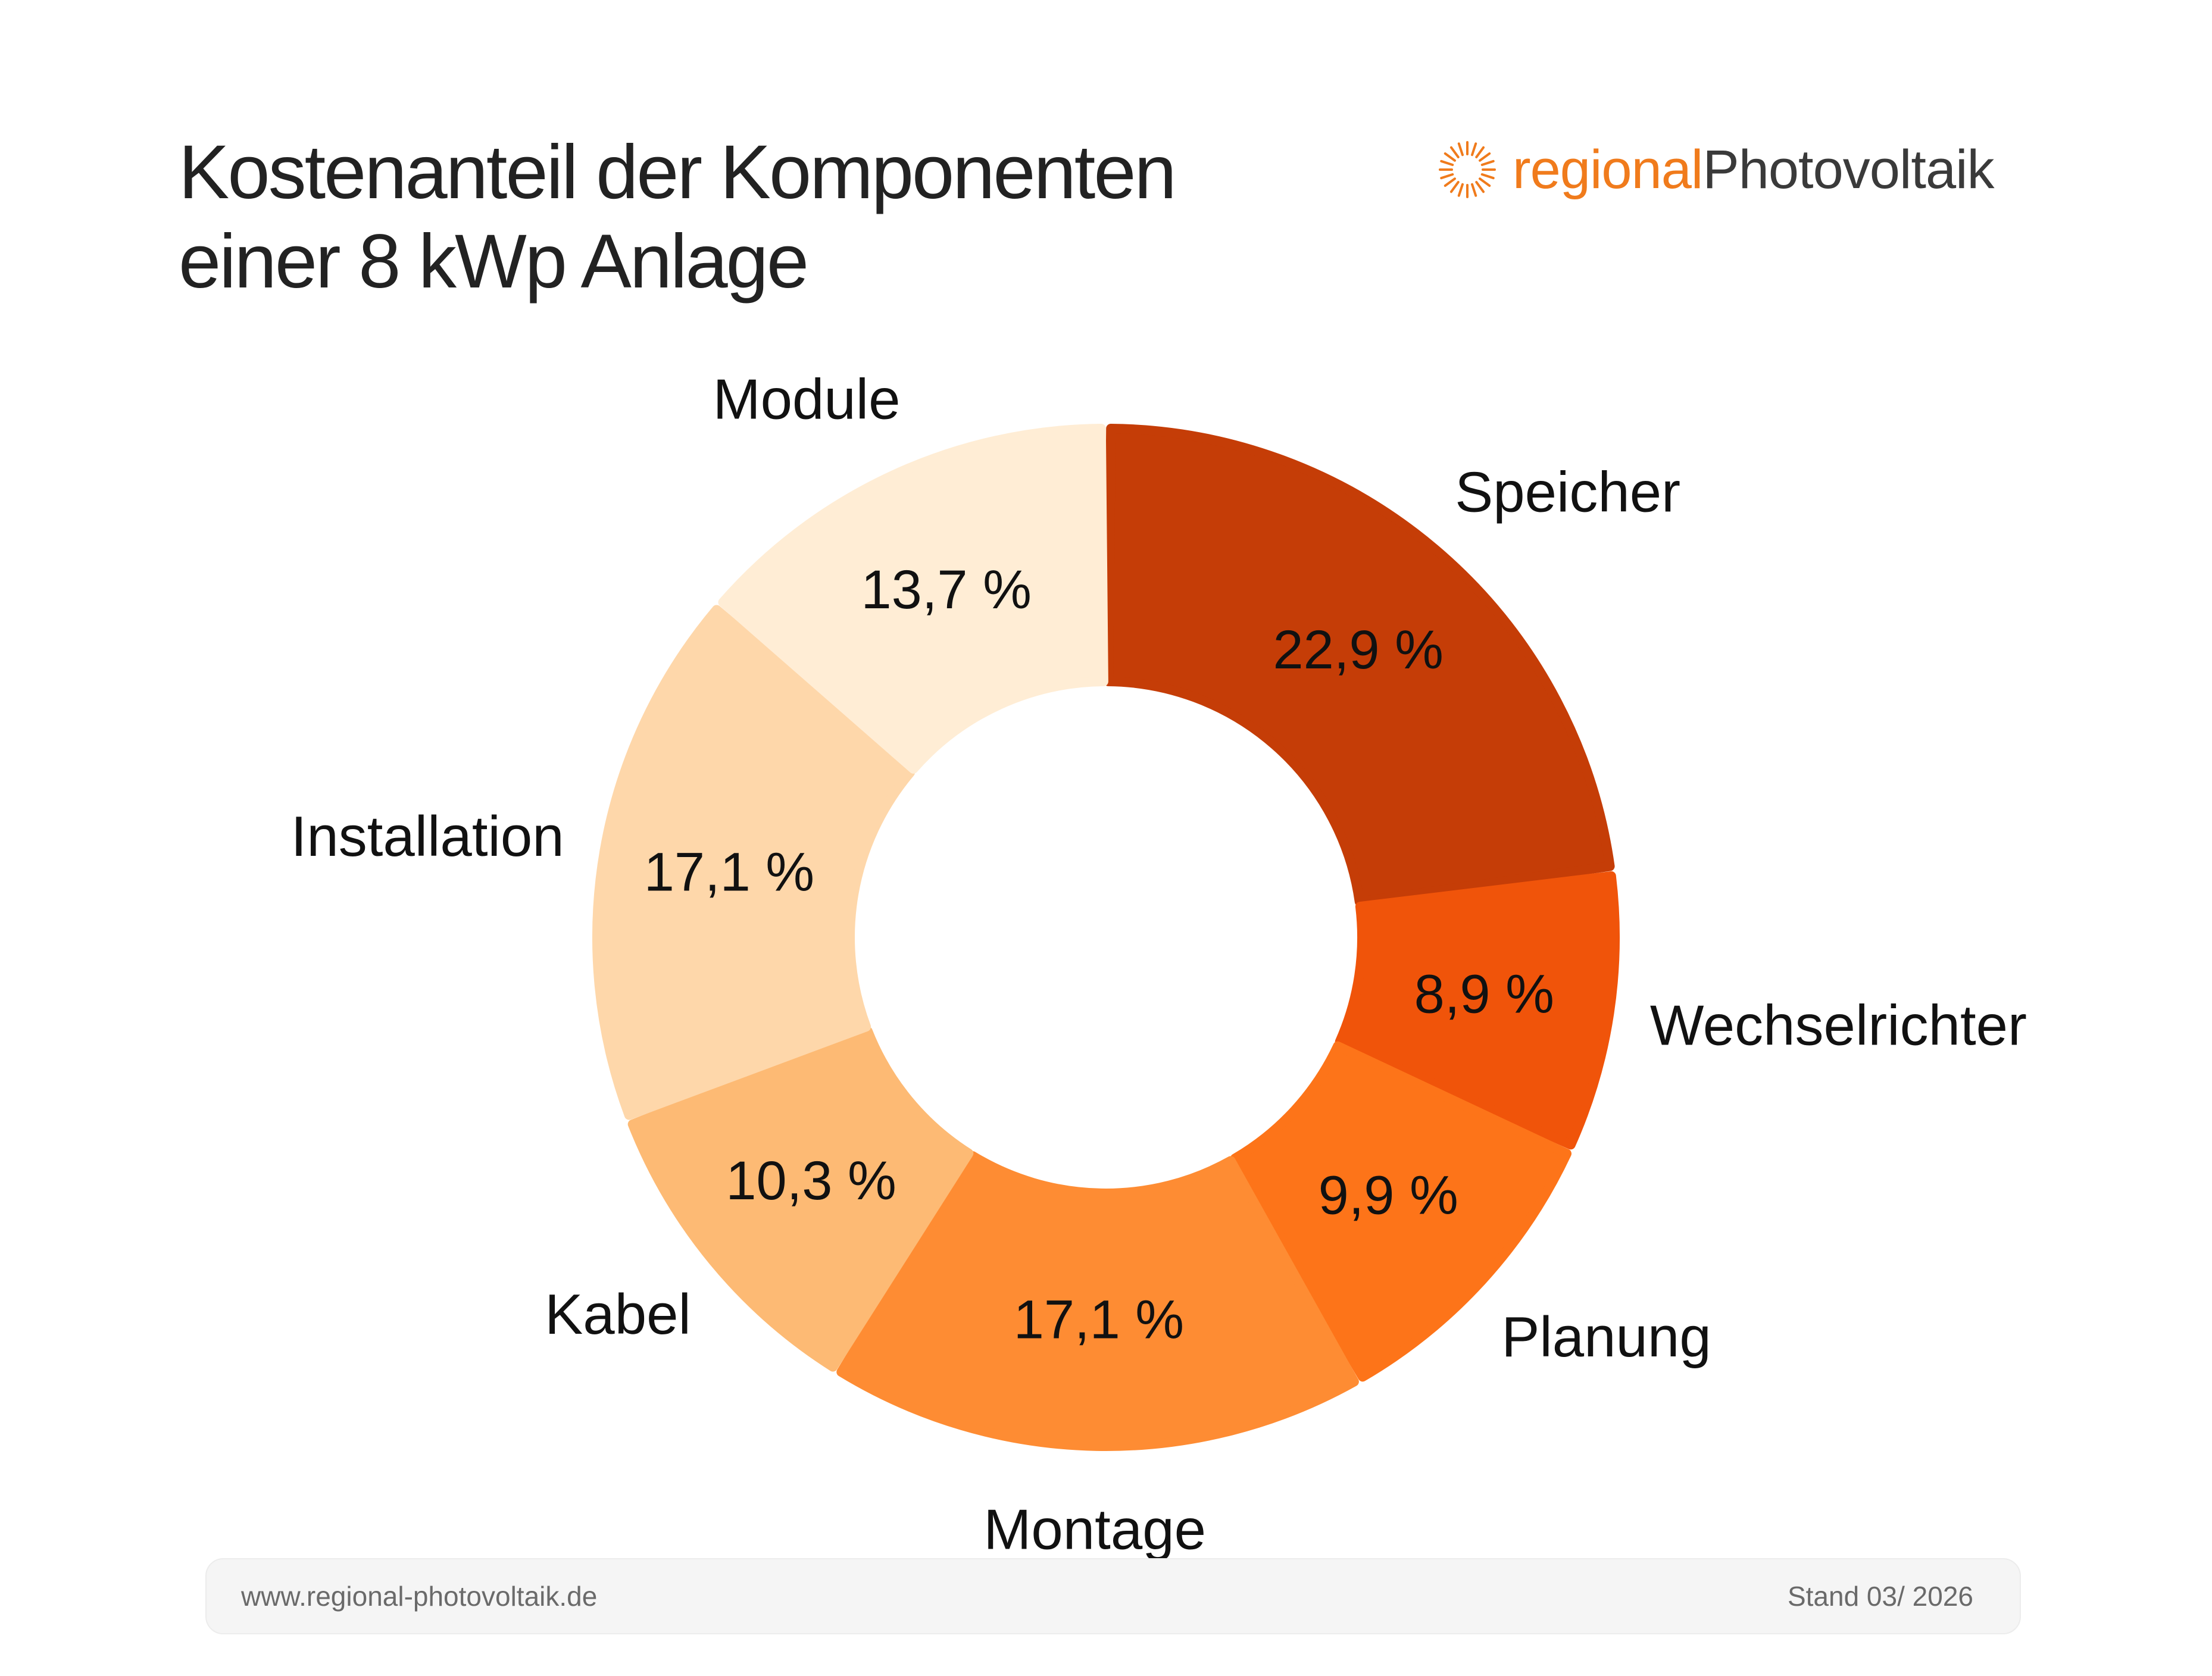 The image size is (2212, 1676). Describe the element at coordinates (1094, 1529) in the screenshot. I see `category-label-montage: Montage` at that location.